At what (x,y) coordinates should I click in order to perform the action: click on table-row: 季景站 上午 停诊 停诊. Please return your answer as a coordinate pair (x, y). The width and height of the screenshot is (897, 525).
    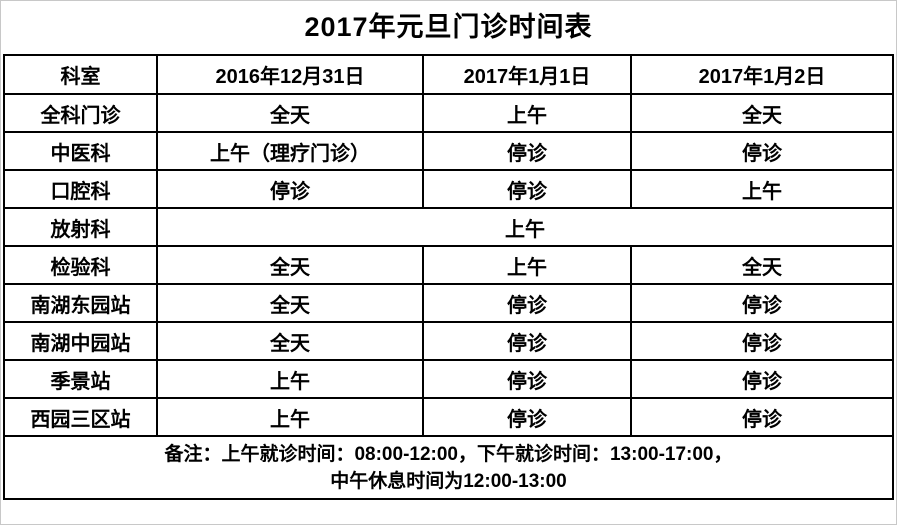
    Looking at the image, I should click on (448, 379).